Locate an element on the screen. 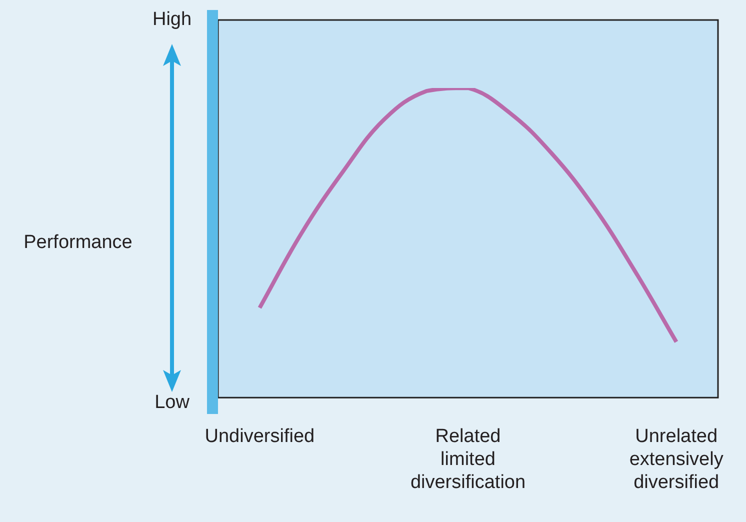 Image resolution: width=746 pixels, height=522 pixels. x-tick-label: Undiversified is located at coordinates (259, 437).